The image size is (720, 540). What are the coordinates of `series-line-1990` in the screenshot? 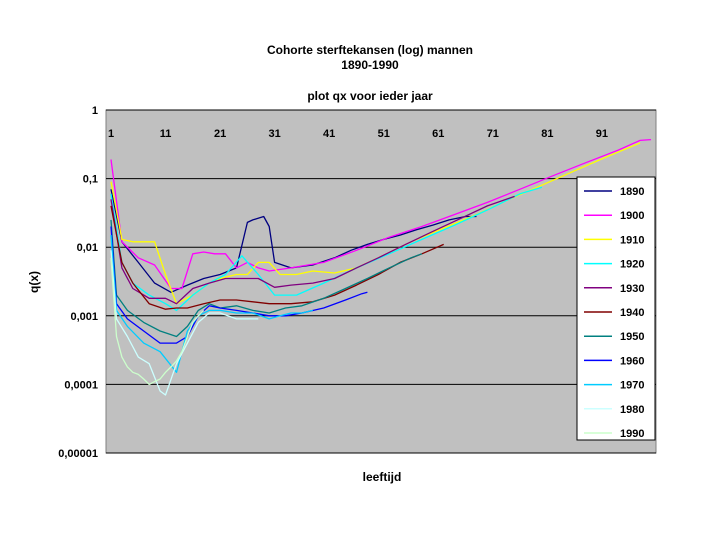 It's located at (157, 321).